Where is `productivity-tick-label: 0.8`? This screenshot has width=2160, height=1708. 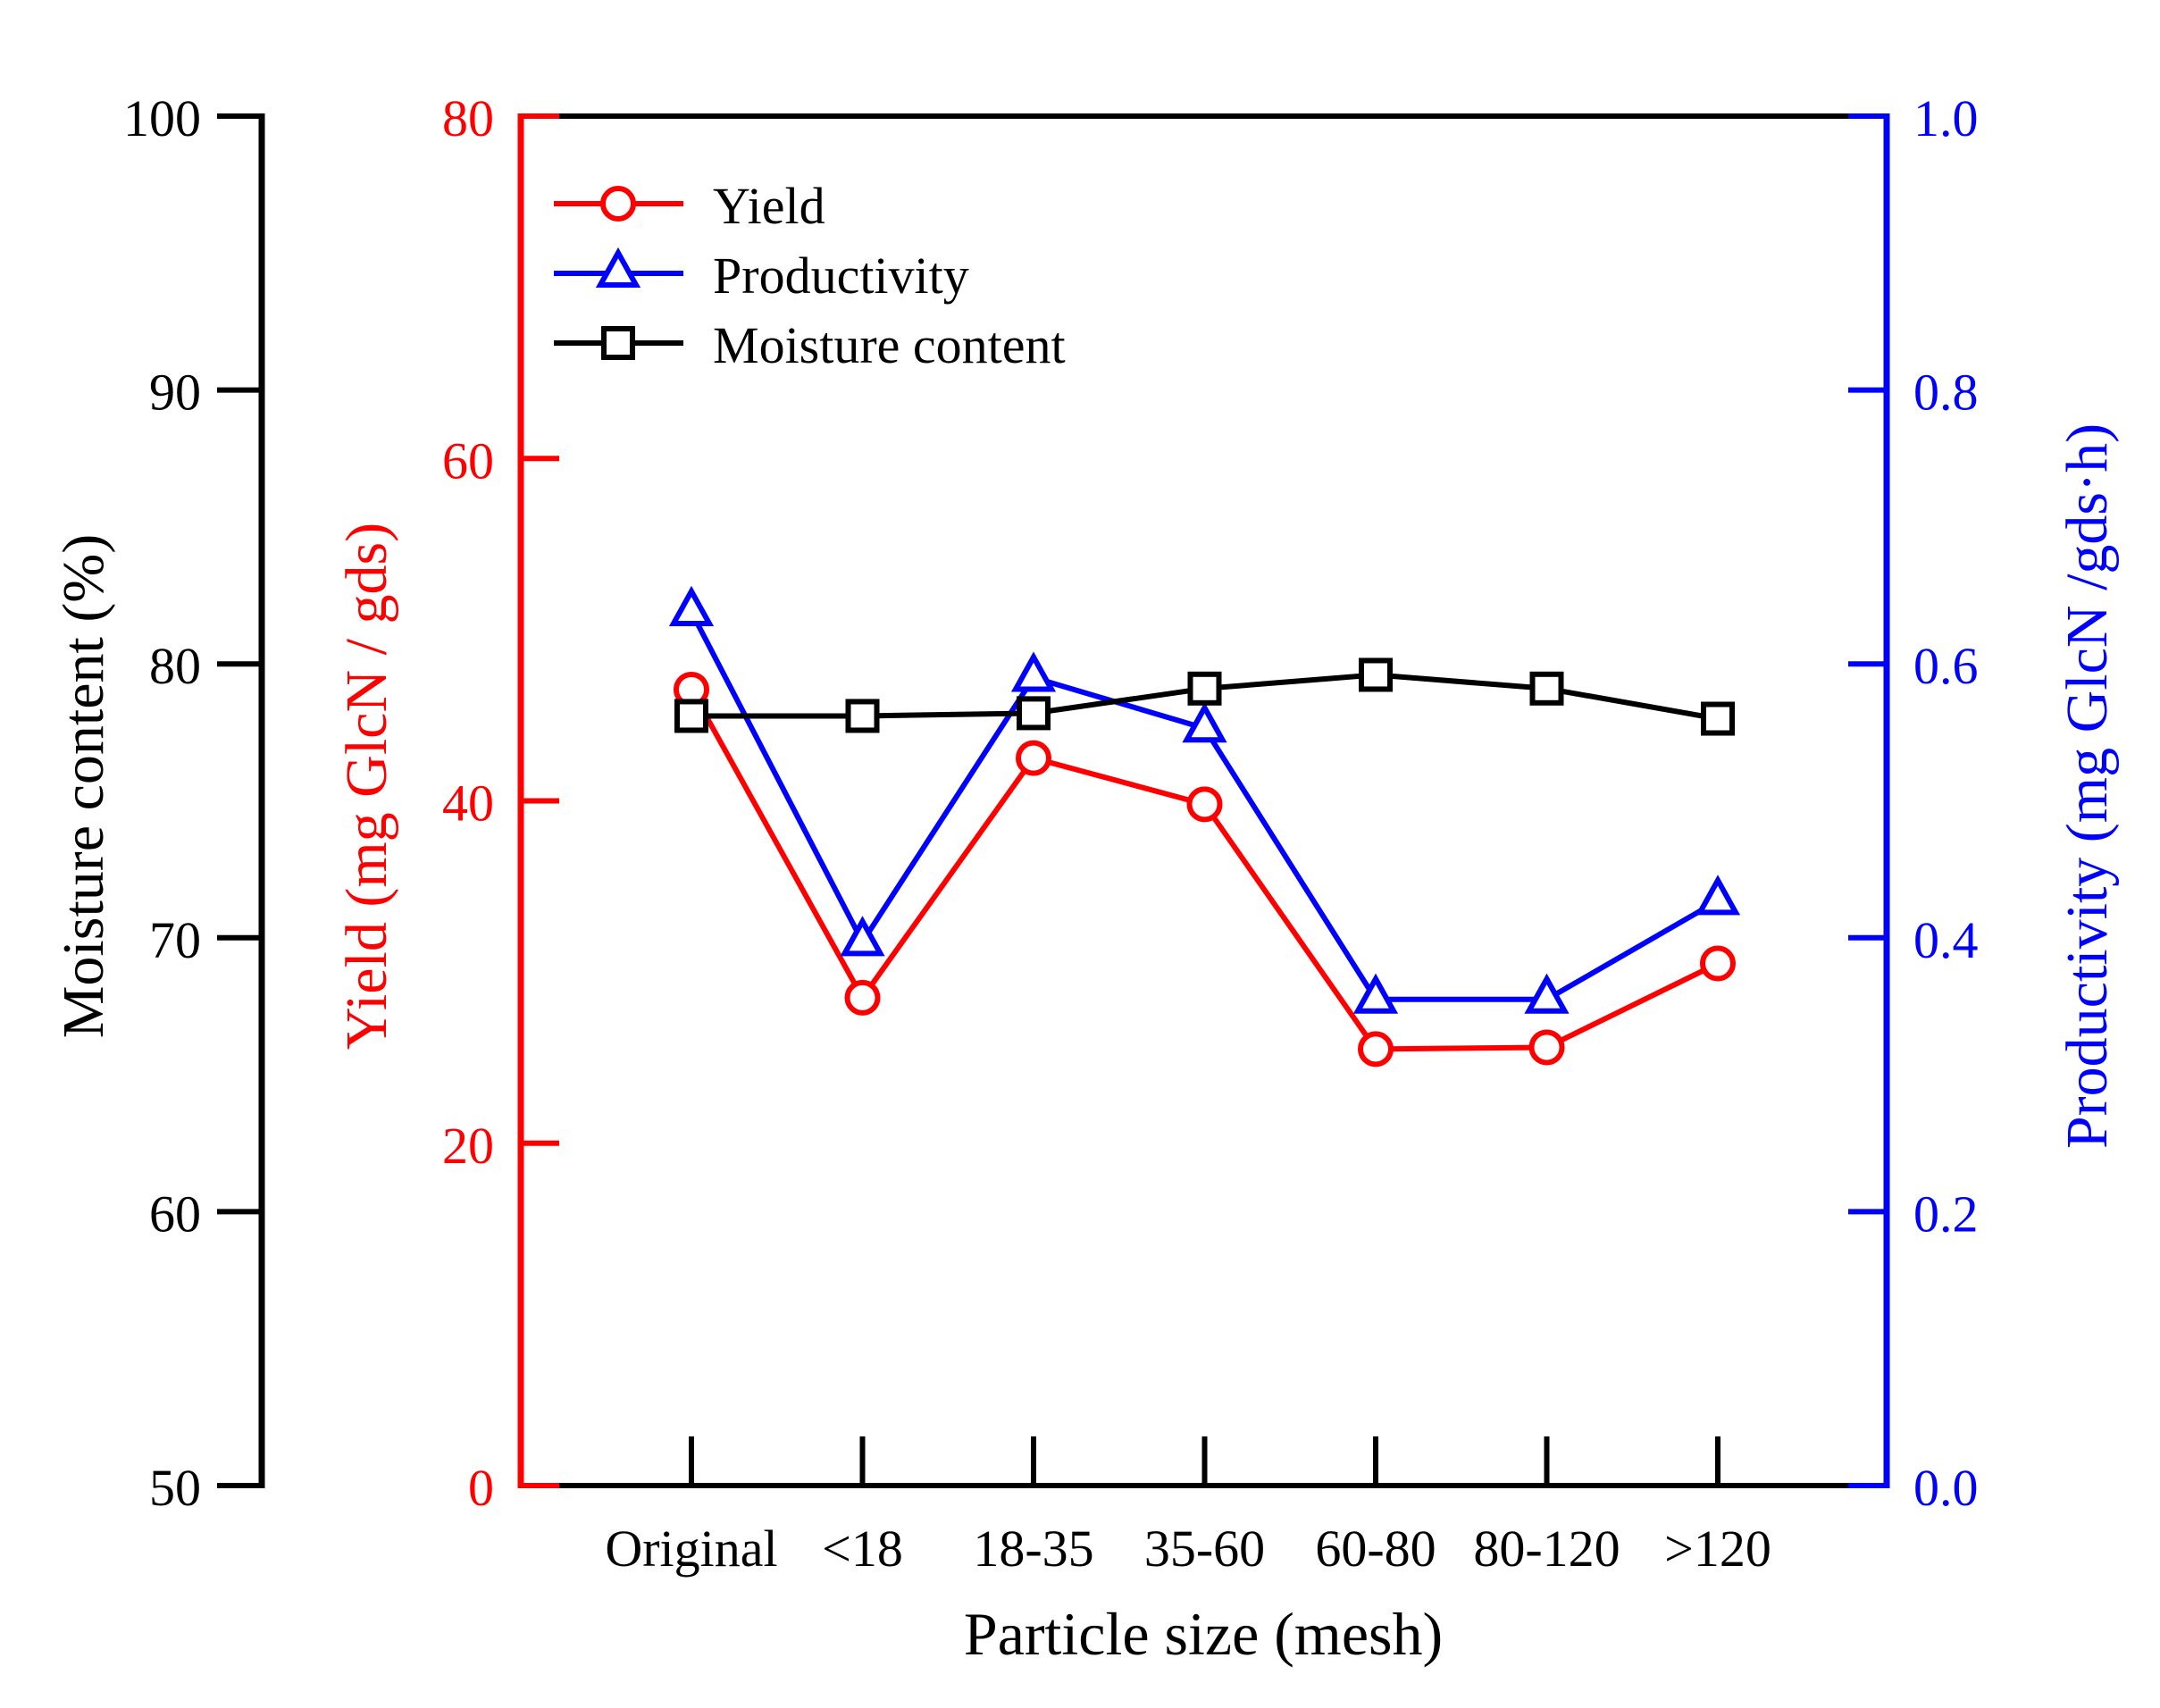 productivity-tick-label: 0.8 is located at coordinates (1946, 393).